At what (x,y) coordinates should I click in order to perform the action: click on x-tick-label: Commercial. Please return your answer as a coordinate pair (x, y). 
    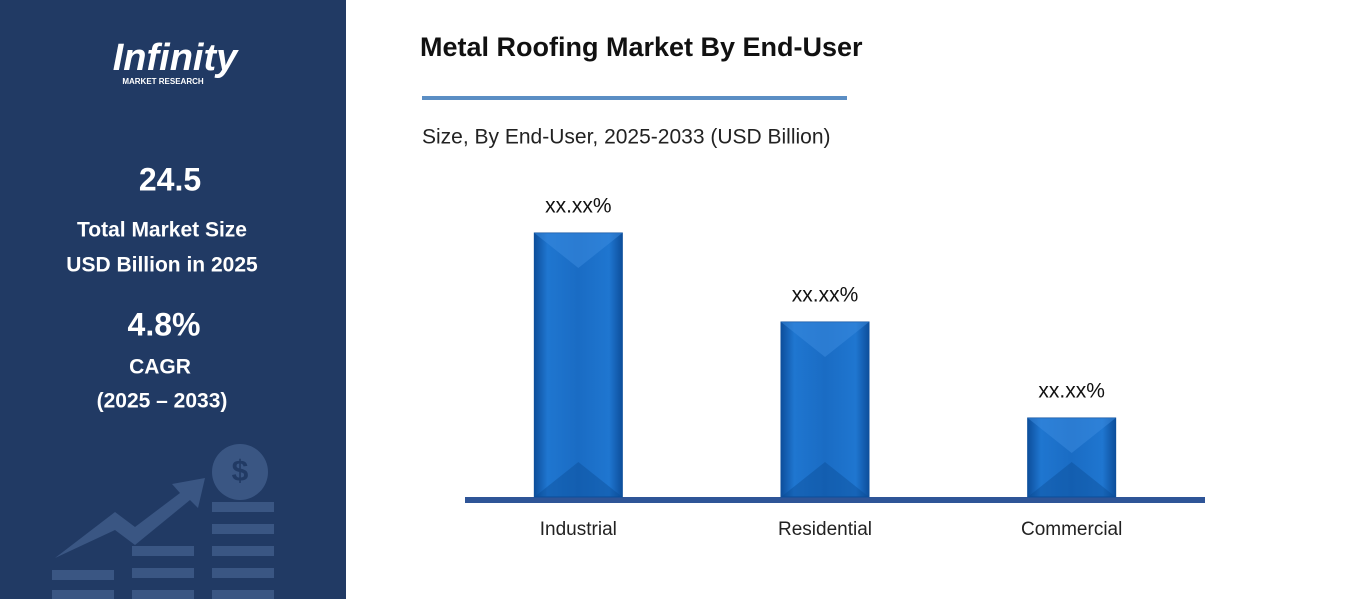
    Looking at the image, I should click on (1071, 529).